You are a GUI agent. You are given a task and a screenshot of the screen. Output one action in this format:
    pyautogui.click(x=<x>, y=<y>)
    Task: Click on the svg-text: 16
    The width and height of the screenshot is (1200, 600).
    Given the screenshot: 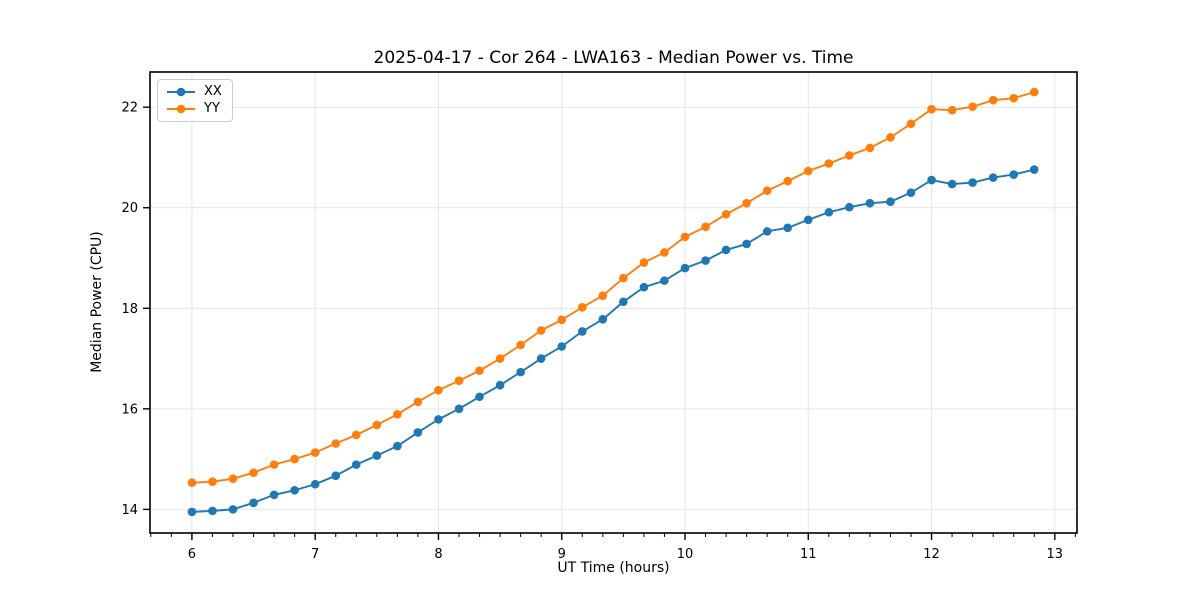 What is the action you would take?
    pyautogui.click(x=129, y=409)
    